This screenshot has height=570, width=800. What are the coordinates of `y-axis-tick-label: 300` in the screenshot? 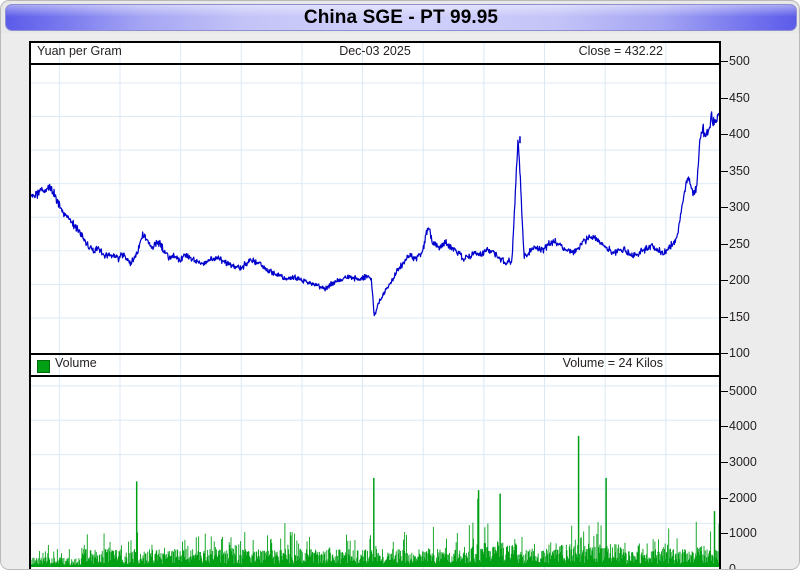 It's located at (739, 207).